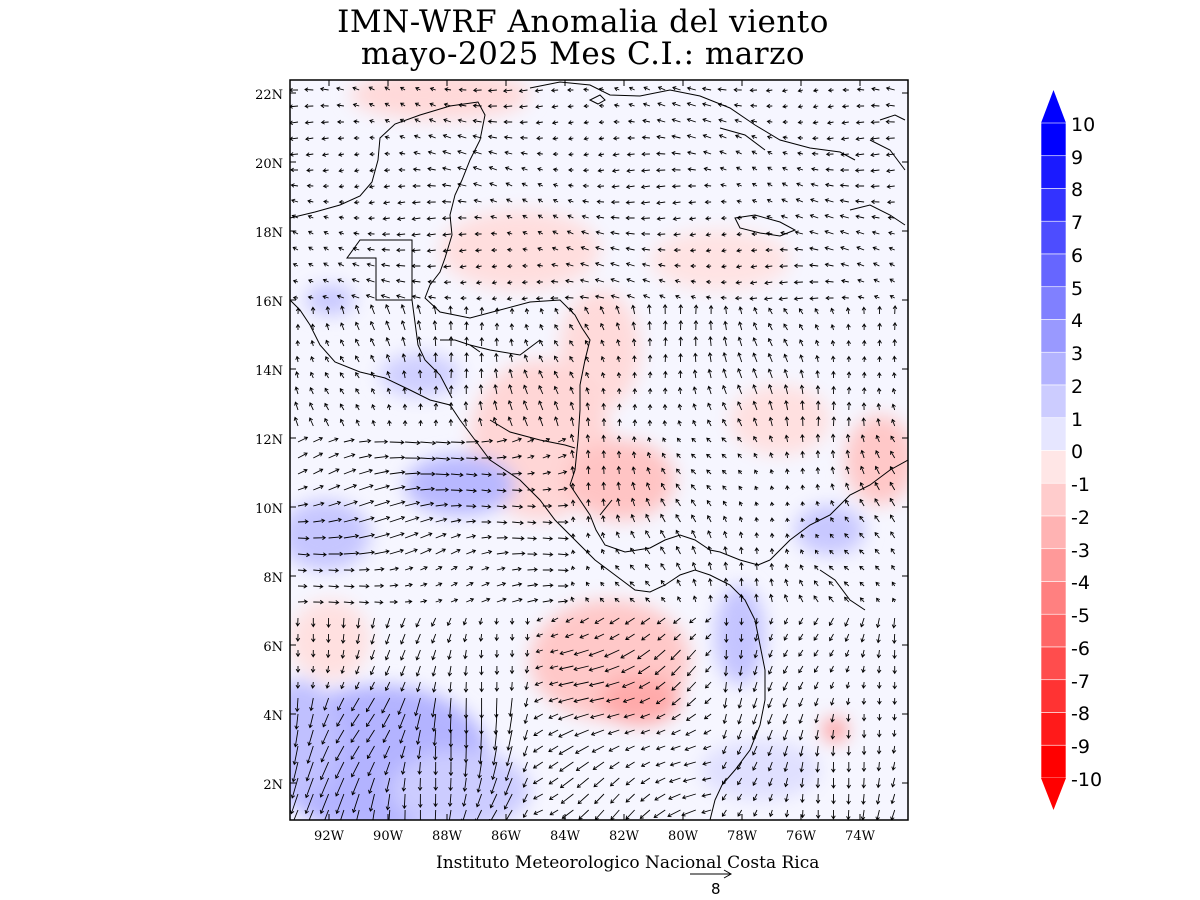 The height and width of the screenshot is (900, 1200). I want to click on map-title-line1: IMN-WRF Anomalia del viento, so click(583, 22).